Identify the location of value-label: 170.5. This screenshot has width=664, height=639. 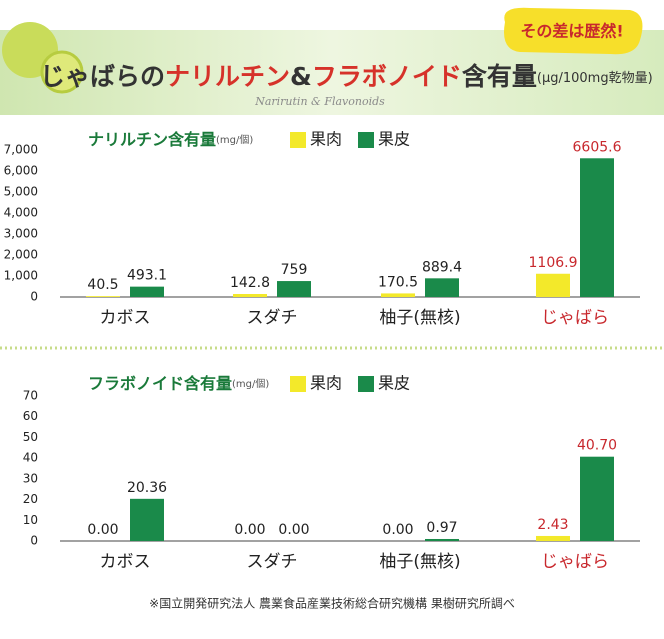
(398, 282).